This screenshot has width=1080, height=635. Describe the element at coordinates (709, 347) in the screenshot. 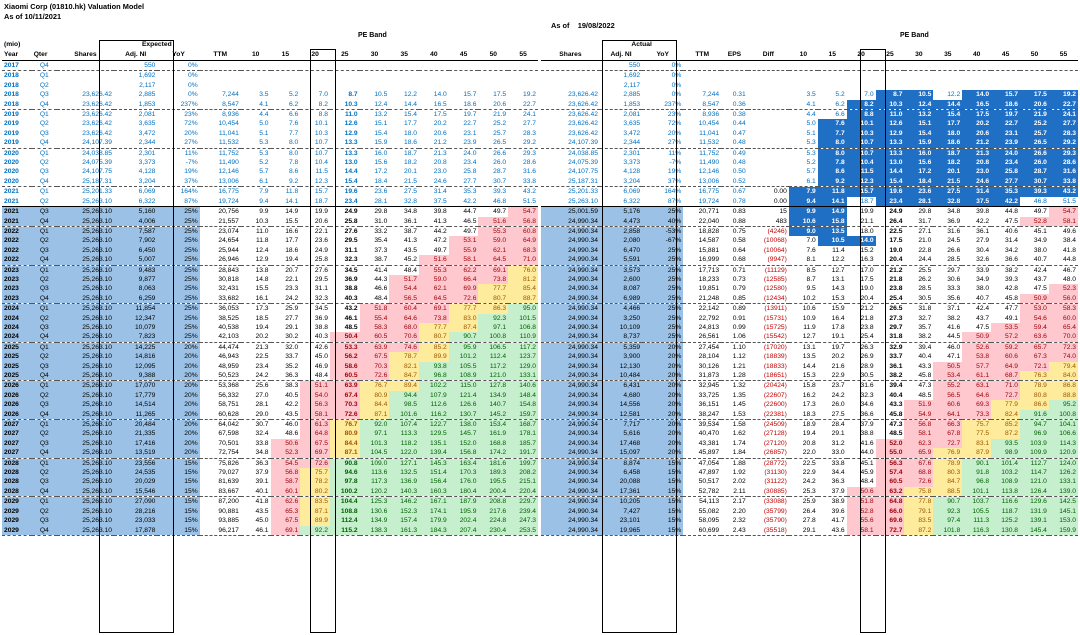

I see `ttm-cell: 27,454` at that location.